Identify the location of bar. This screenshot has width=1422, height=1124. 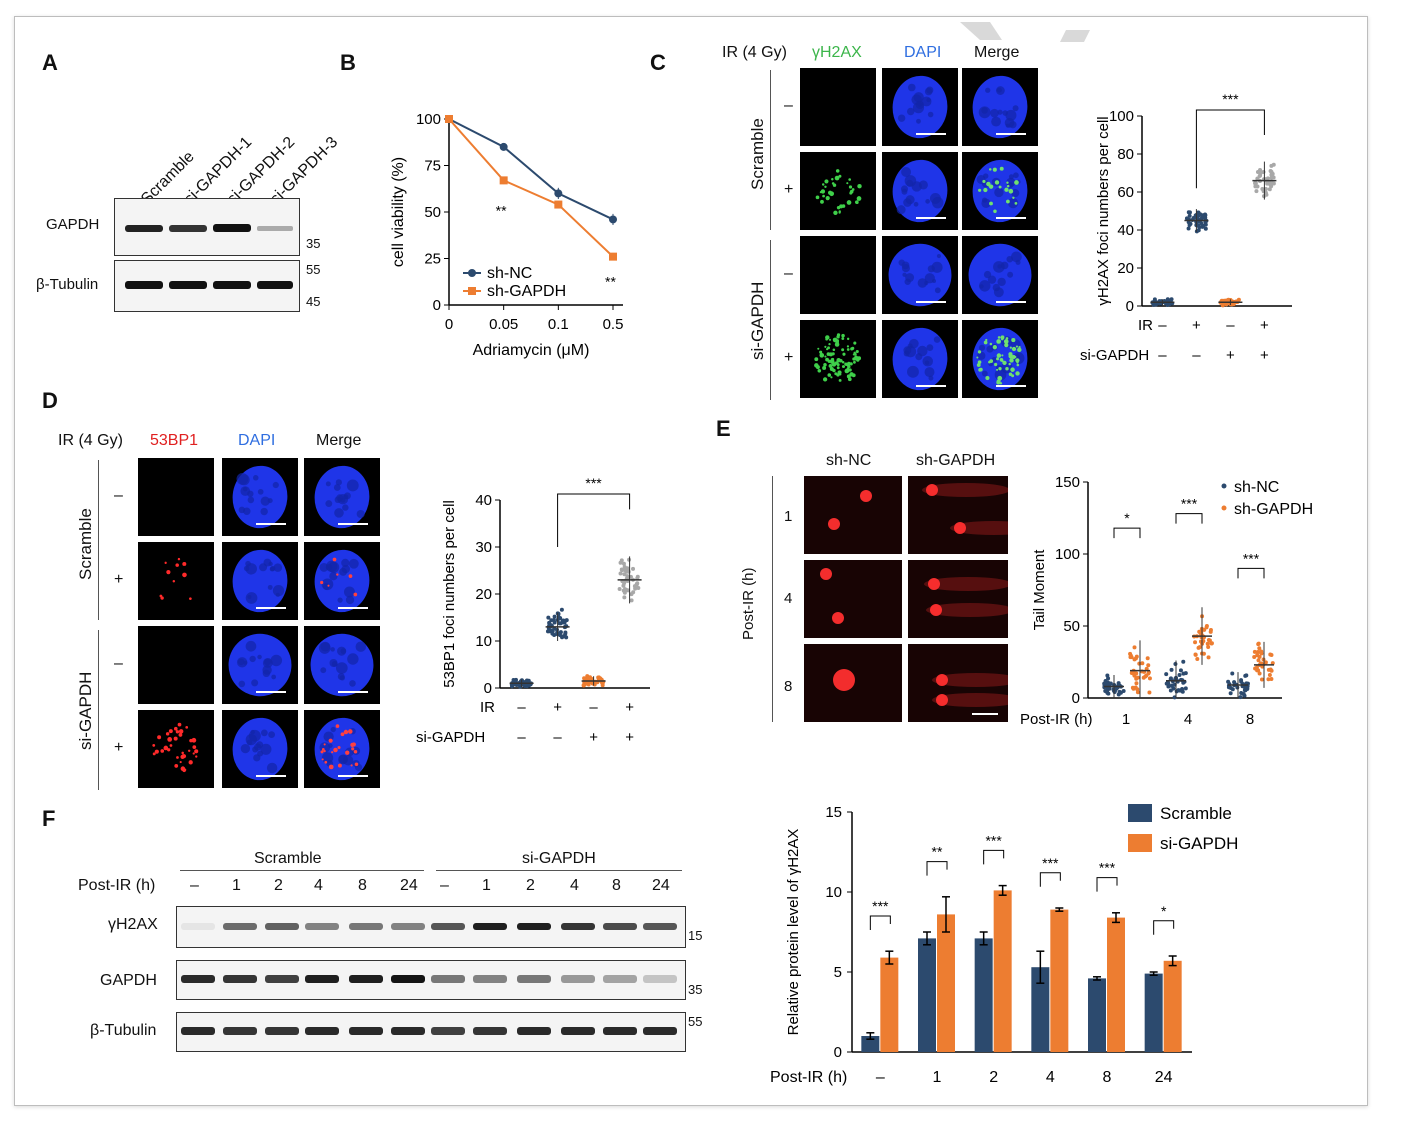
(1059, 980).